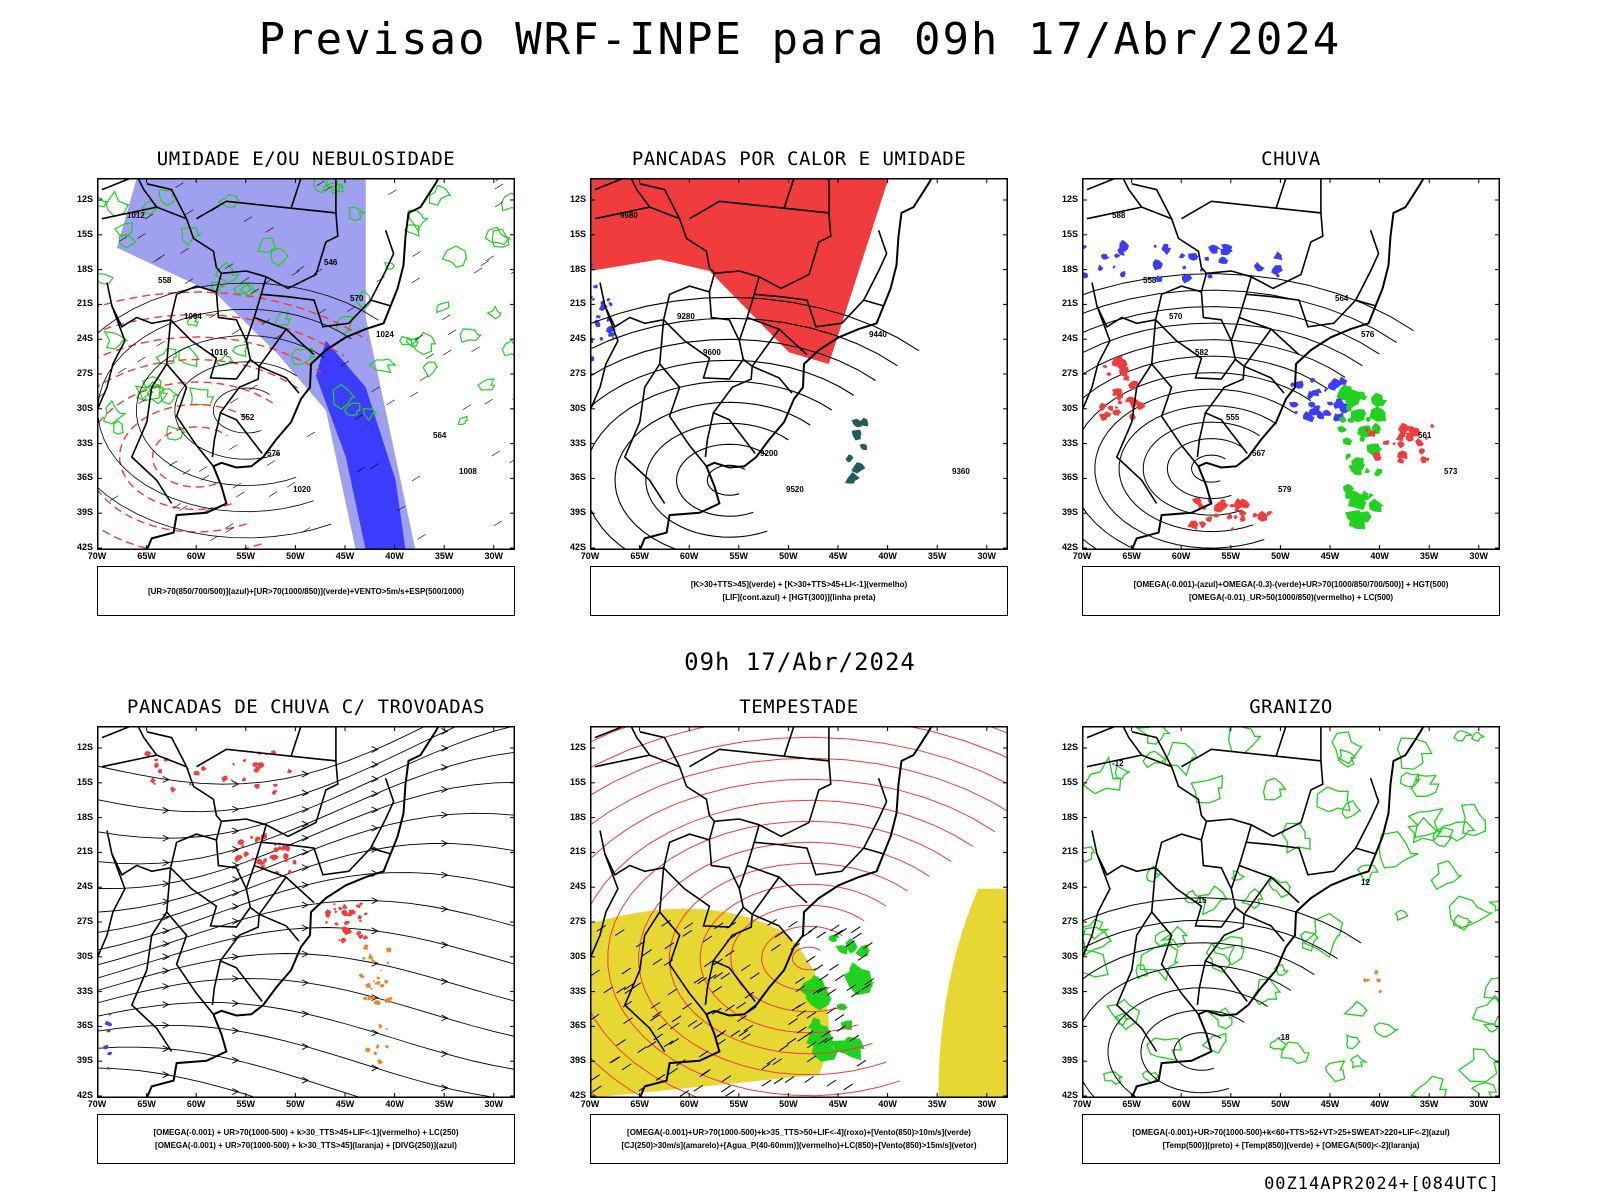  Describe the element at coordinates (1259, 453) in the screenshot. I see `contour-label: 567` at that location.